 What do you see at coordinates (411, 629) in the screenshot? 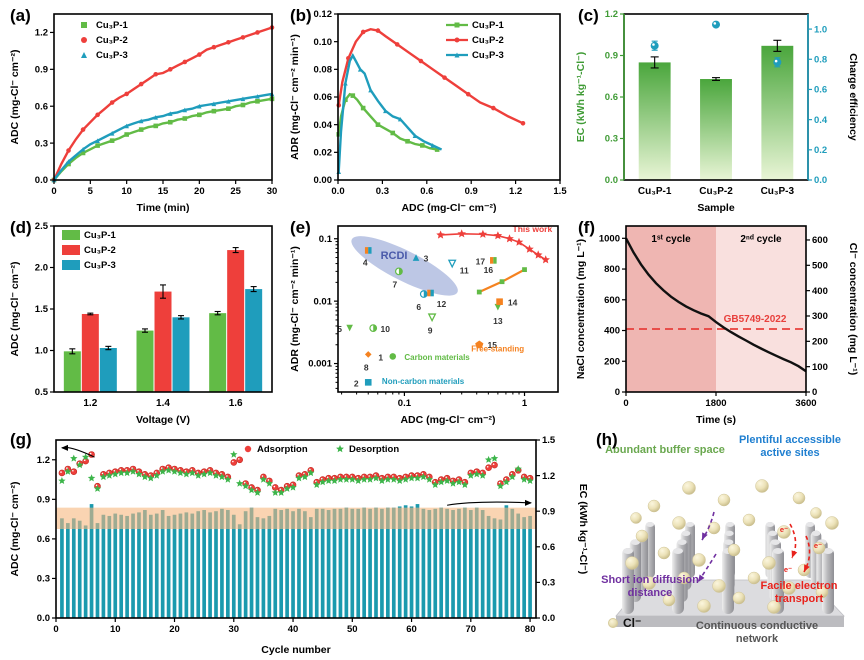
I see `svg-text: 60` at bounding box center [411, 629].